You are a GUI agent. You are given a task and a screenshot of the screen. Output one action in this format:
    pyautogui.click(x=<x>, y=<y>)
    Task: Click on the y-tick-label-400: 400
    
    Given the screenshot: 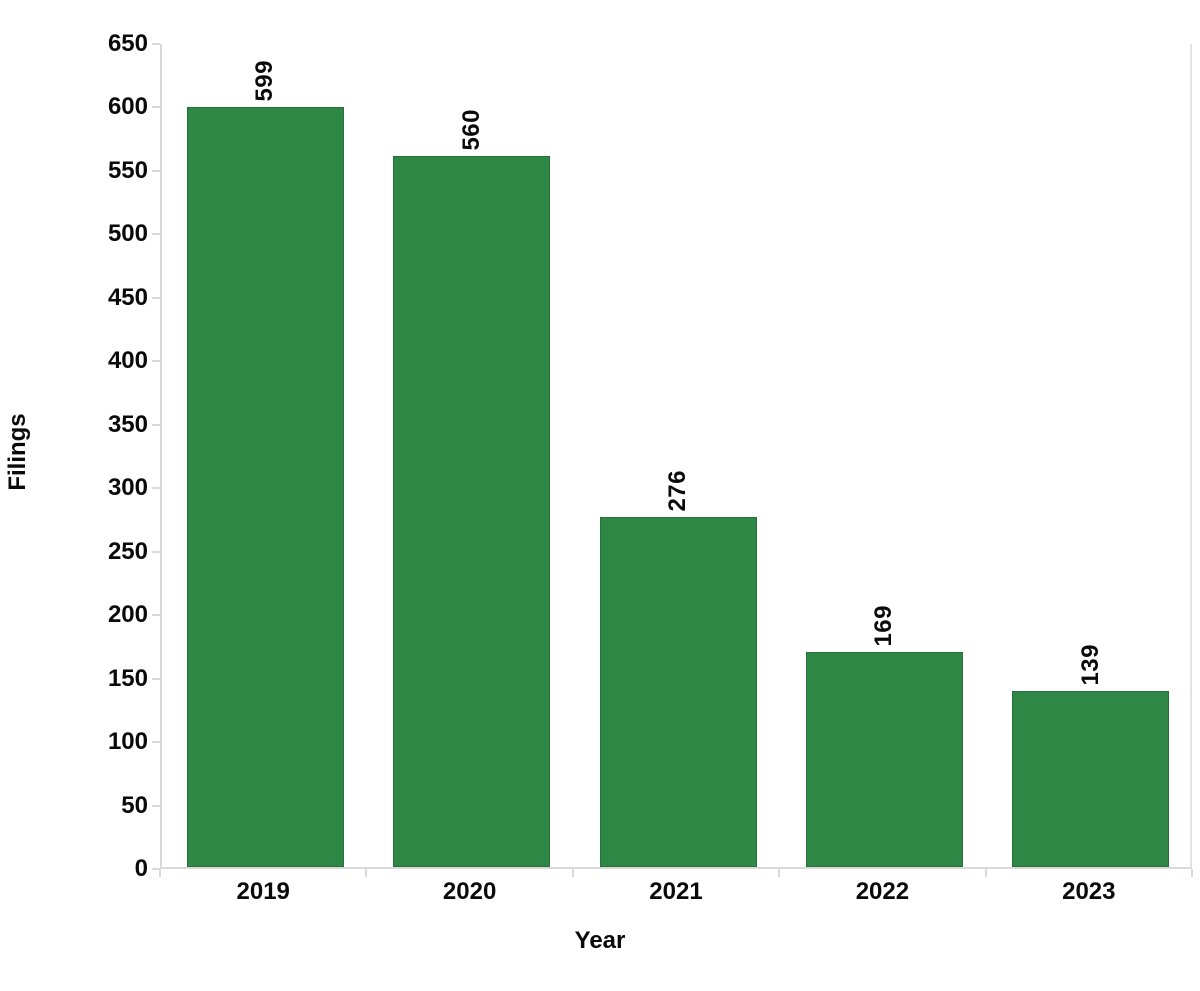 What is the action you would take?
    pyautogui.click(x=127, y=361)
    